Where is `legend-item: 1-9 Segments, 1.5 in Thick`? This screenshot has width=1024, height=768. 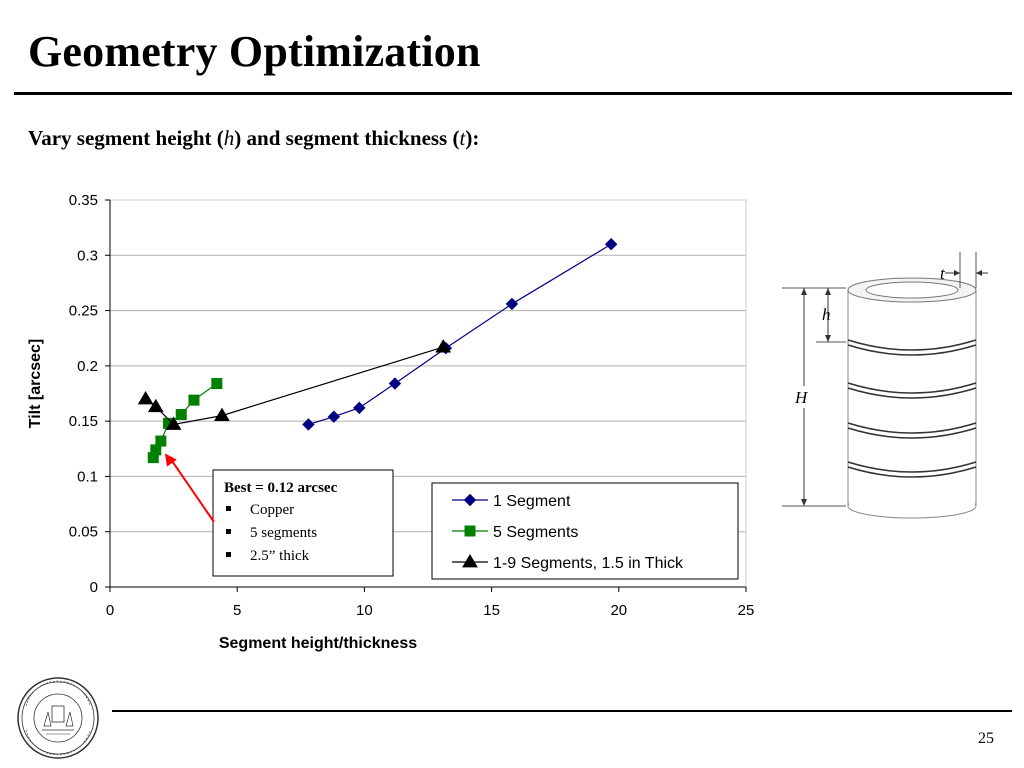 legend-item: 1-9 Segments, 1.5 in Thick is located at coordinates (568, 563).